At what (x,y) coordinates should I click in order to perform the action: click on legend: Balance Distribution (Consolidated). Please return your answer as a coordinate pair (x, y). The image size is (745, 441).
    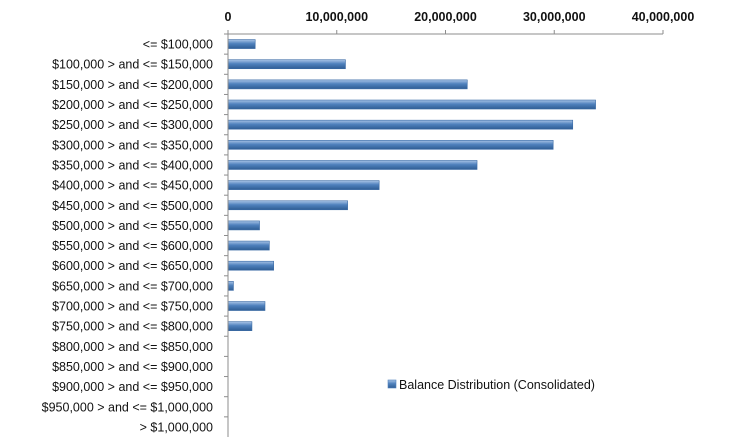
    Looking at the image, I should click on (491, 385).